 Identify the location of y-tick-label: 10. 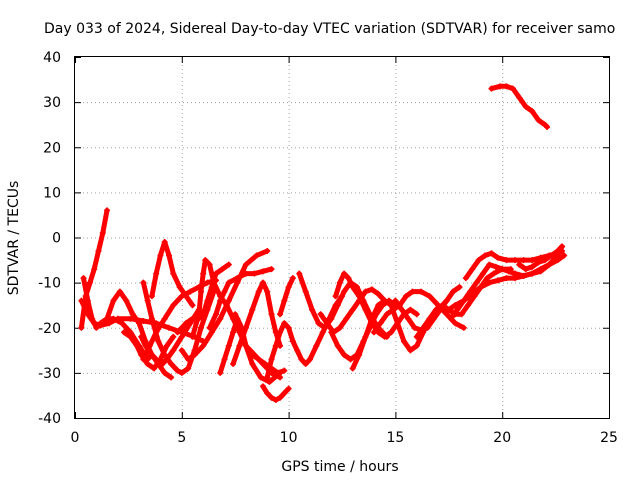
(52, 193).